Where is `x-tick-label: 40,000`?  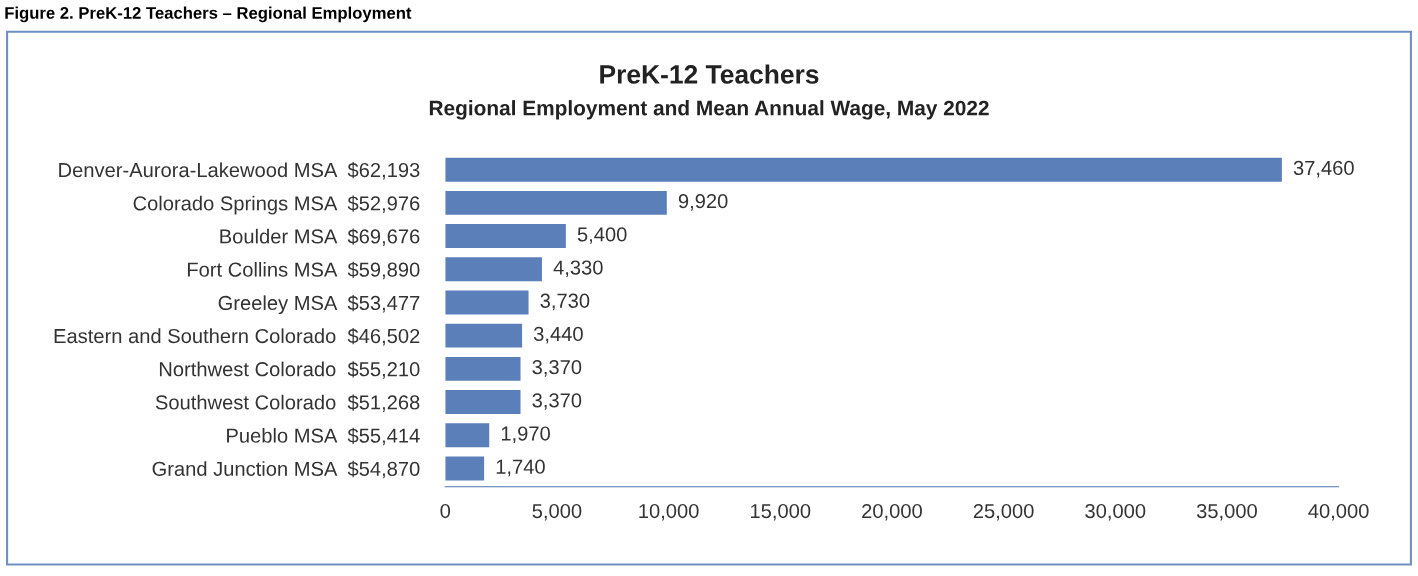
x-tick-label: 40,000 is located at coordinates (1338, 512).